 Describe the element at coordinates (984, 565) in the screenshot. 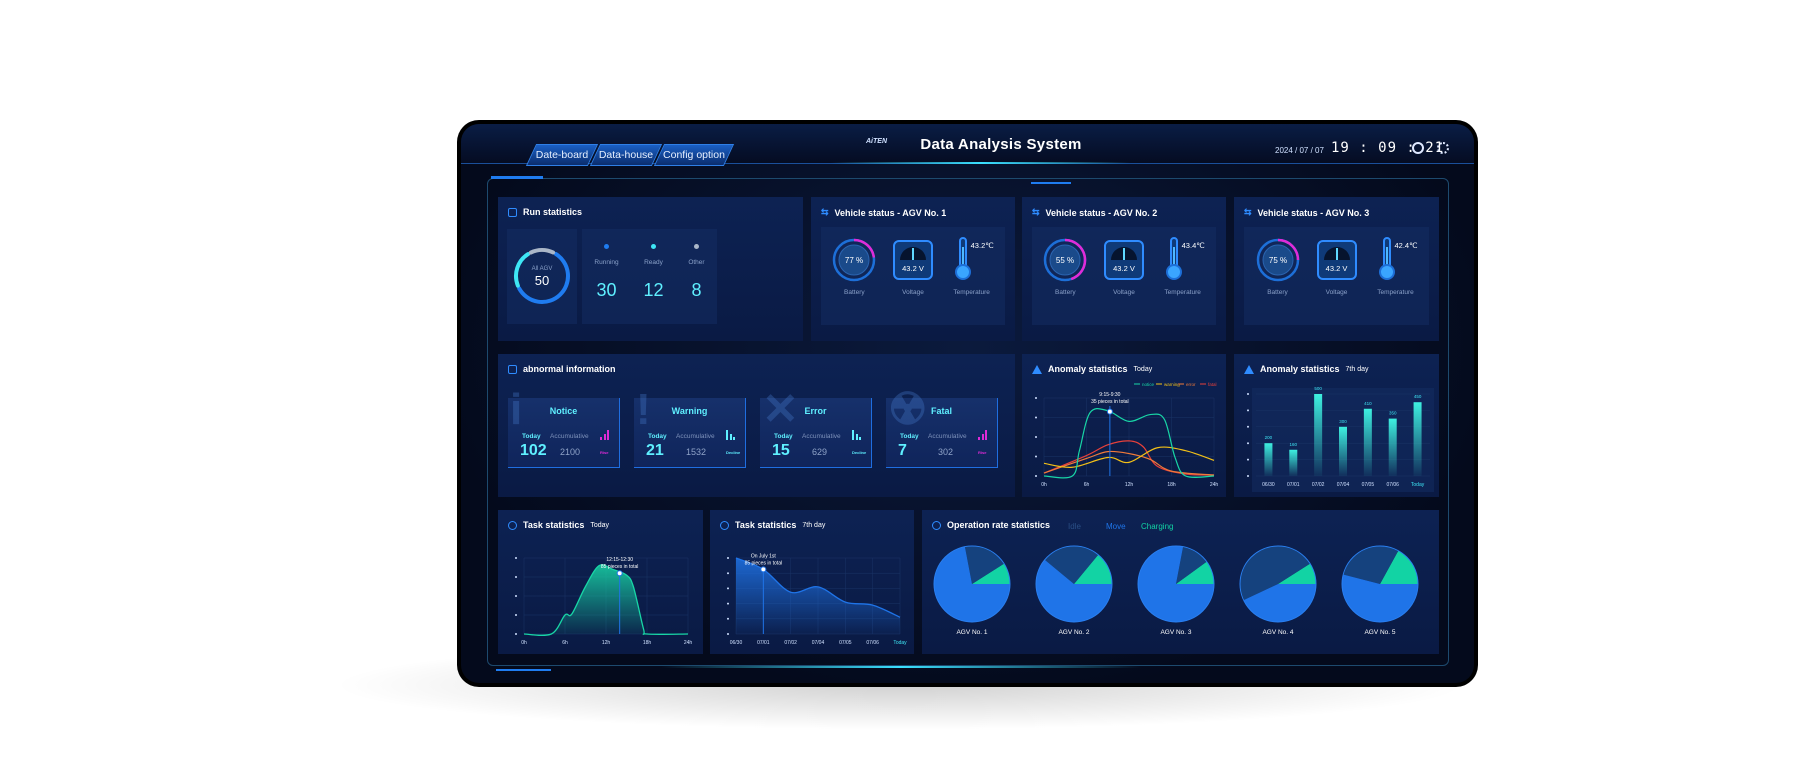

I see `pie-slice-idle` at that location.